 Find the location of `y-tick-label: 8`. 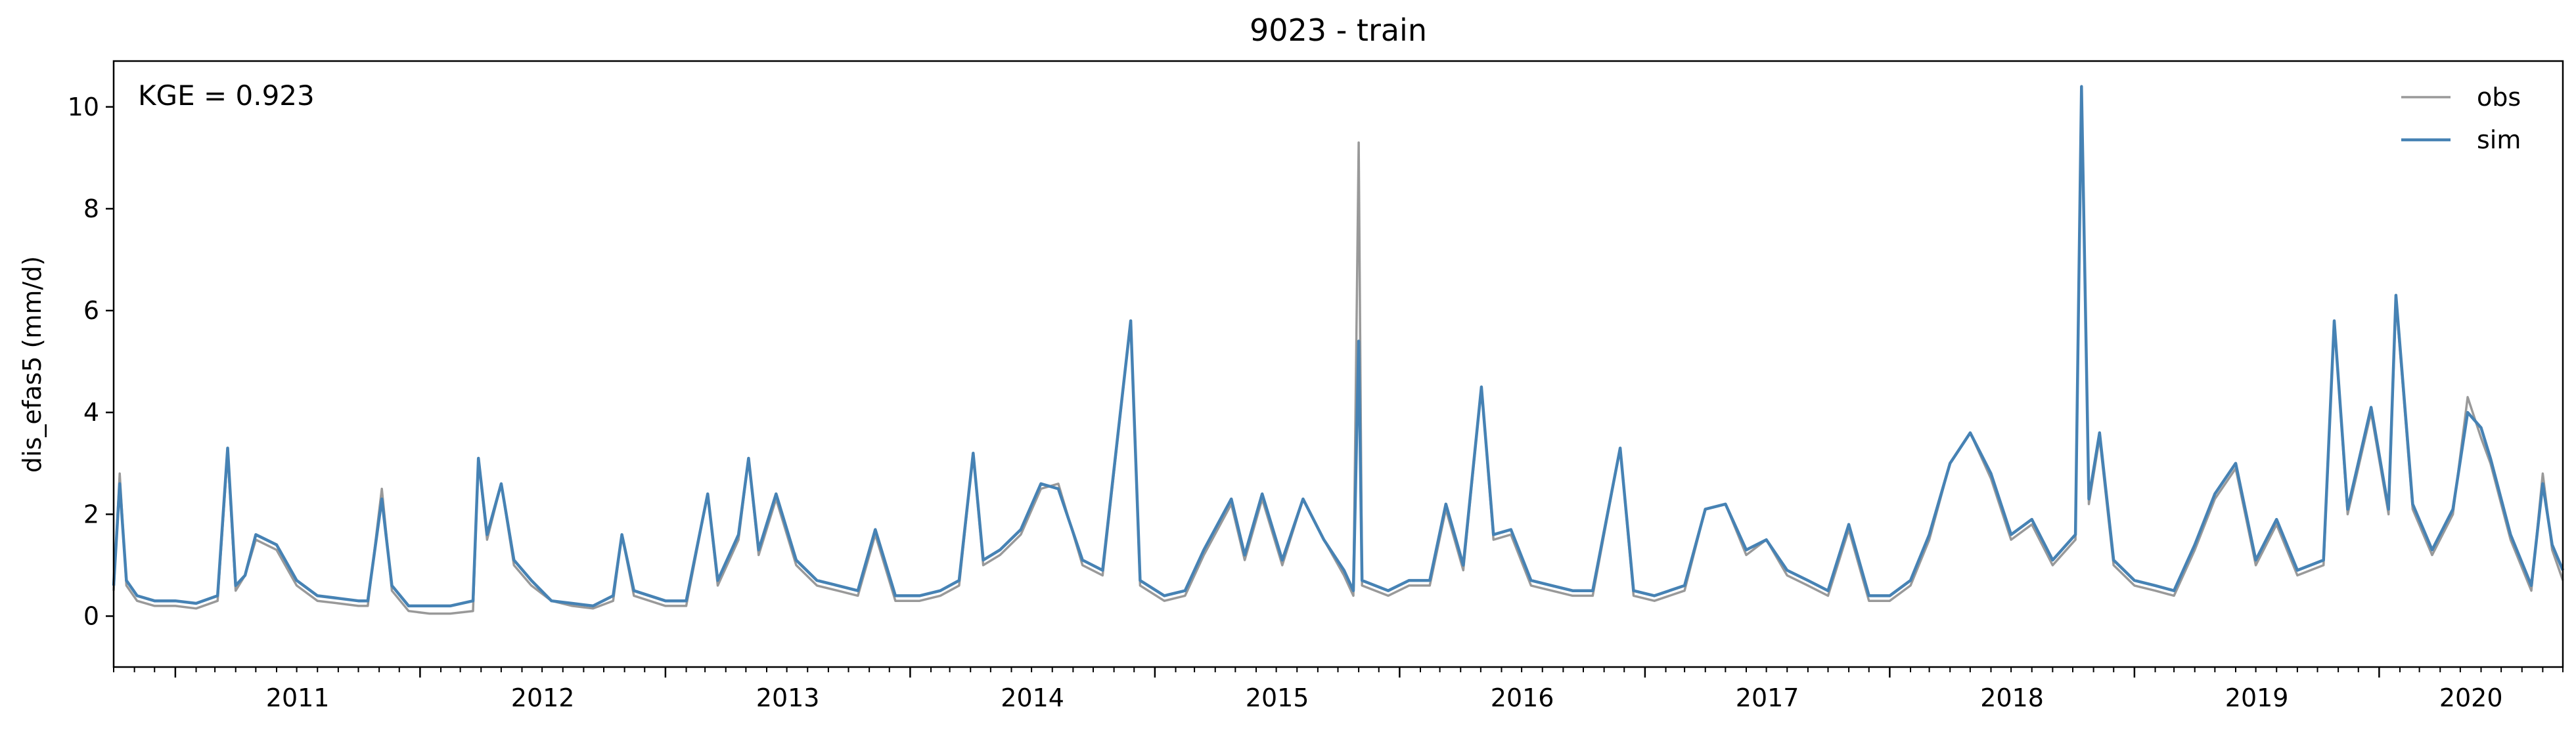

y-tick-label: 8 is located at coordinates (91, 208).